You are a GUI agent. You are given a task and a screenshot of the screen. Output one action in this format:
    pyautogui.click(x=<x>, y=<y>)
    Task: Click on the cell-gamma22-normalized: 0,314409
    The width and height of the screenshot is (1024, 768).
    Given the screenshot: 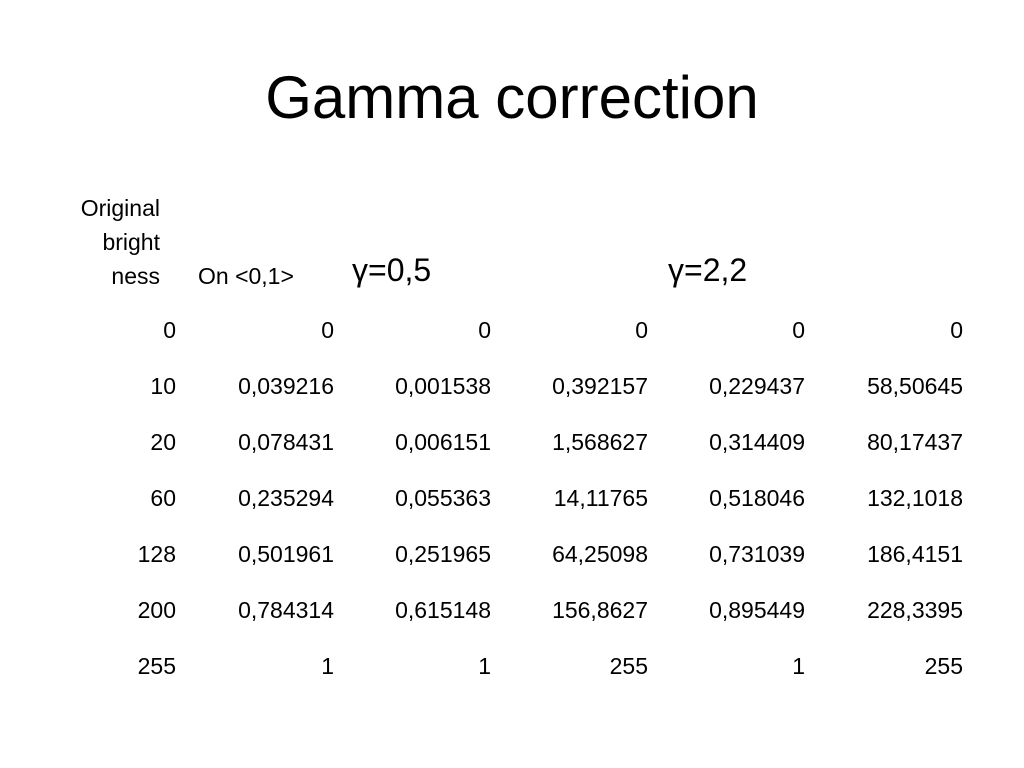 What is the action you would take?
    pyautogui.click(x=757, y=442)
    